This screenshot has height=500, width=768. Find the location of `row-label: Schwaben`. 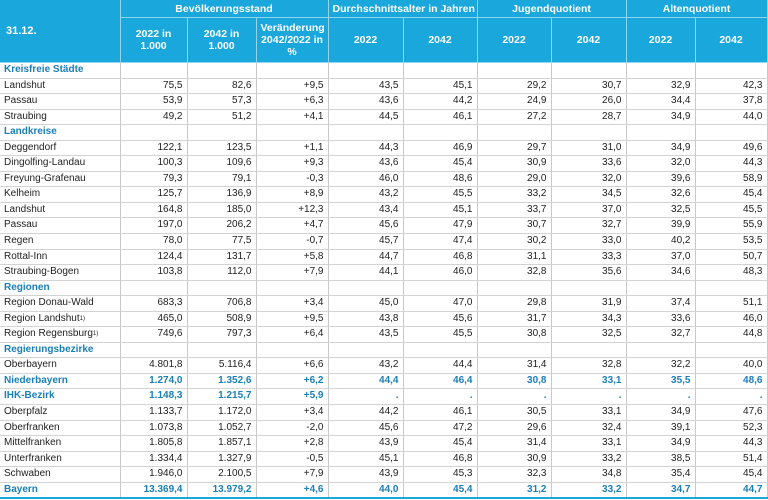

row-label: Schwaben is located at coordinates (60, 474).